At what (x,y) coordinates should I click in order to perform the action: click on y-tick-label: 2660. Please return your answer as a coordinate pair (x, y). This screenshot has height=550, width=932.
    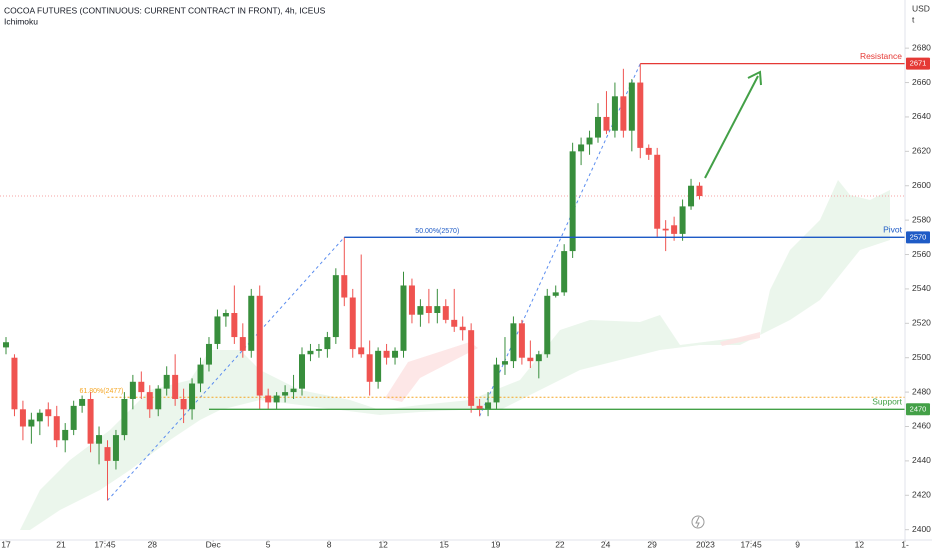
    Looking at the image, I should click on (921, 82).